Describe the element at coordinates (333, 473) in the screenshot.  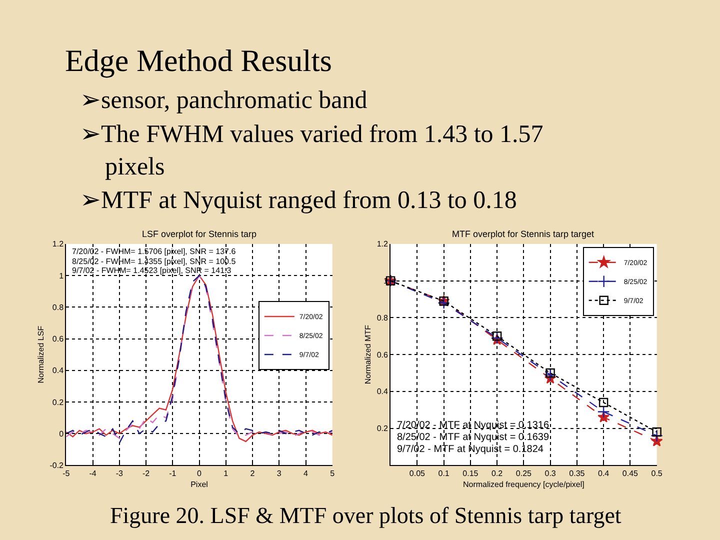
I see `x-tick-label: 5` at that location.